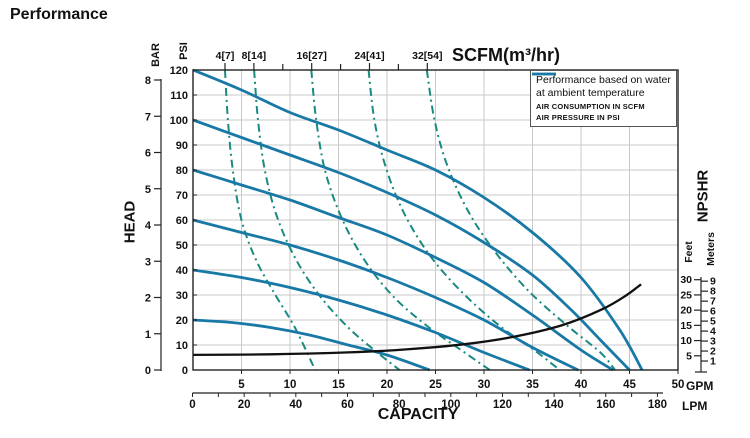 This screenshot has width=750, height=438. Describe the element at coordinates (605, 405) in the screenshot. I see `lpm-tick-label: 160` at that location.